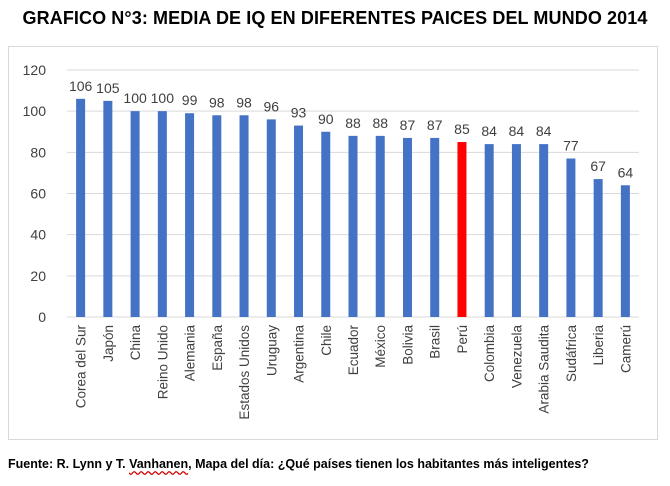 Image resolution: width=670 pixels, height=486 pixels. What do you see at coordinates (462, 129) in the screenshot?
I see `data-label: 85` at bounding box center [462, 129].